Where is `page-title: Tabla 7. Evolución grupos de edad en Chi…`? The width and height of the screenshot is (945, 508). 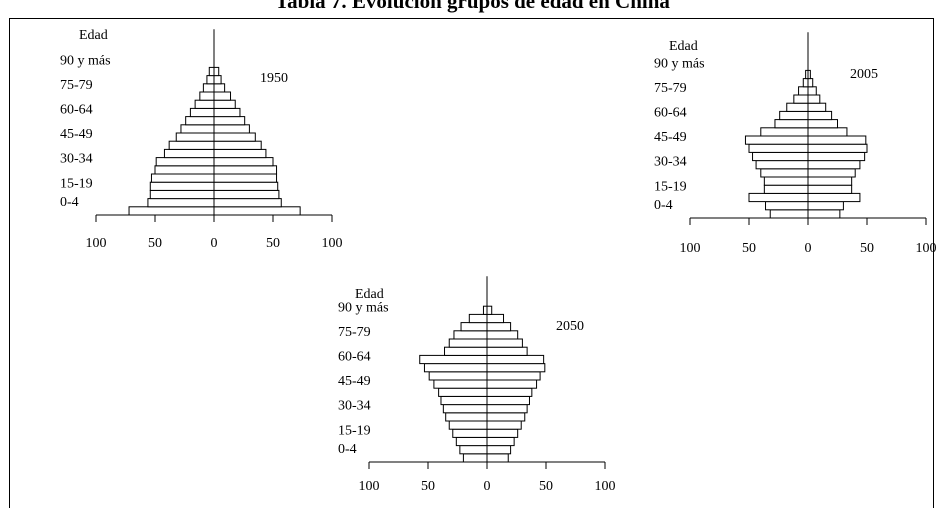
page-title: Tabla 7. Evolución grupos de edad en Chi… is located at coordinates (472, 6).